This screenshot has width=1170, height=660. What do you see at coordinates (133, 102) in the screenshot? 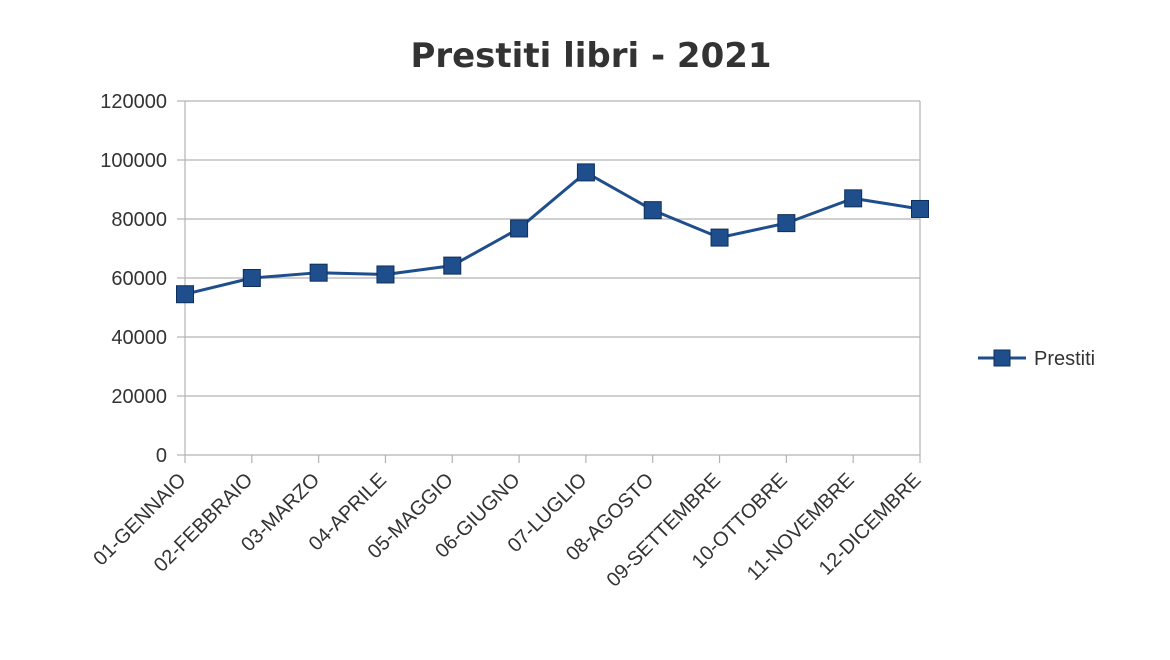
I see `y-tick-label: 120000` at bounding box center [133, 102].